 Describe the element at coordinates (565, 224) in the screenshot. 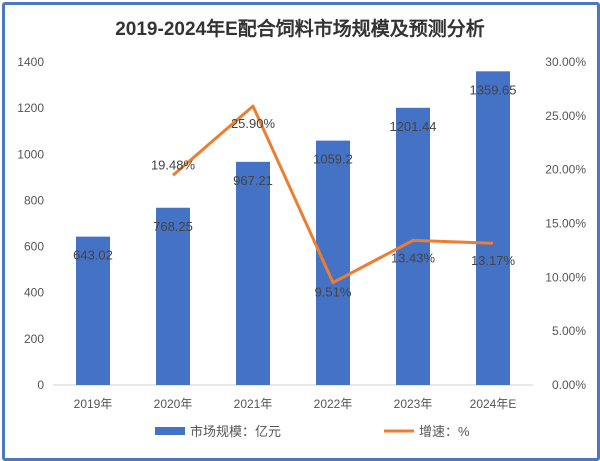

I see `right-axis-tick-label: 15.00%` at that location.